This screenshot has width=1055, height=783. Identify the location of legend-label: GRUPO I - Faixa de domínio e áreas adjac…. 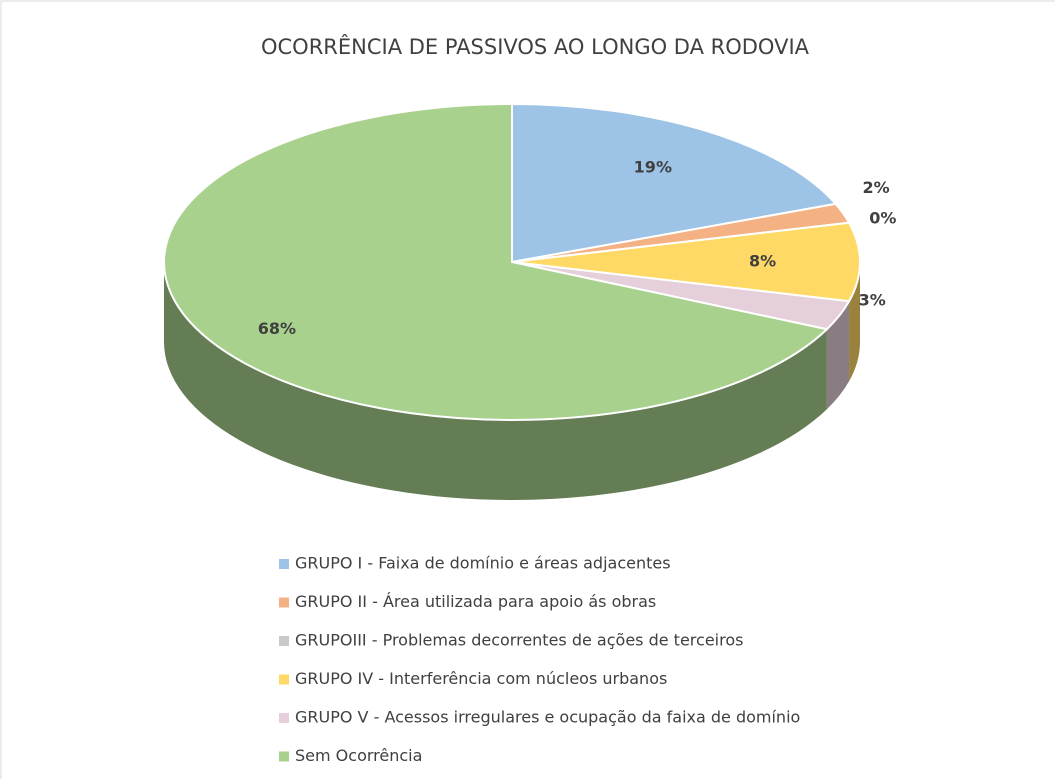
(483, 563).